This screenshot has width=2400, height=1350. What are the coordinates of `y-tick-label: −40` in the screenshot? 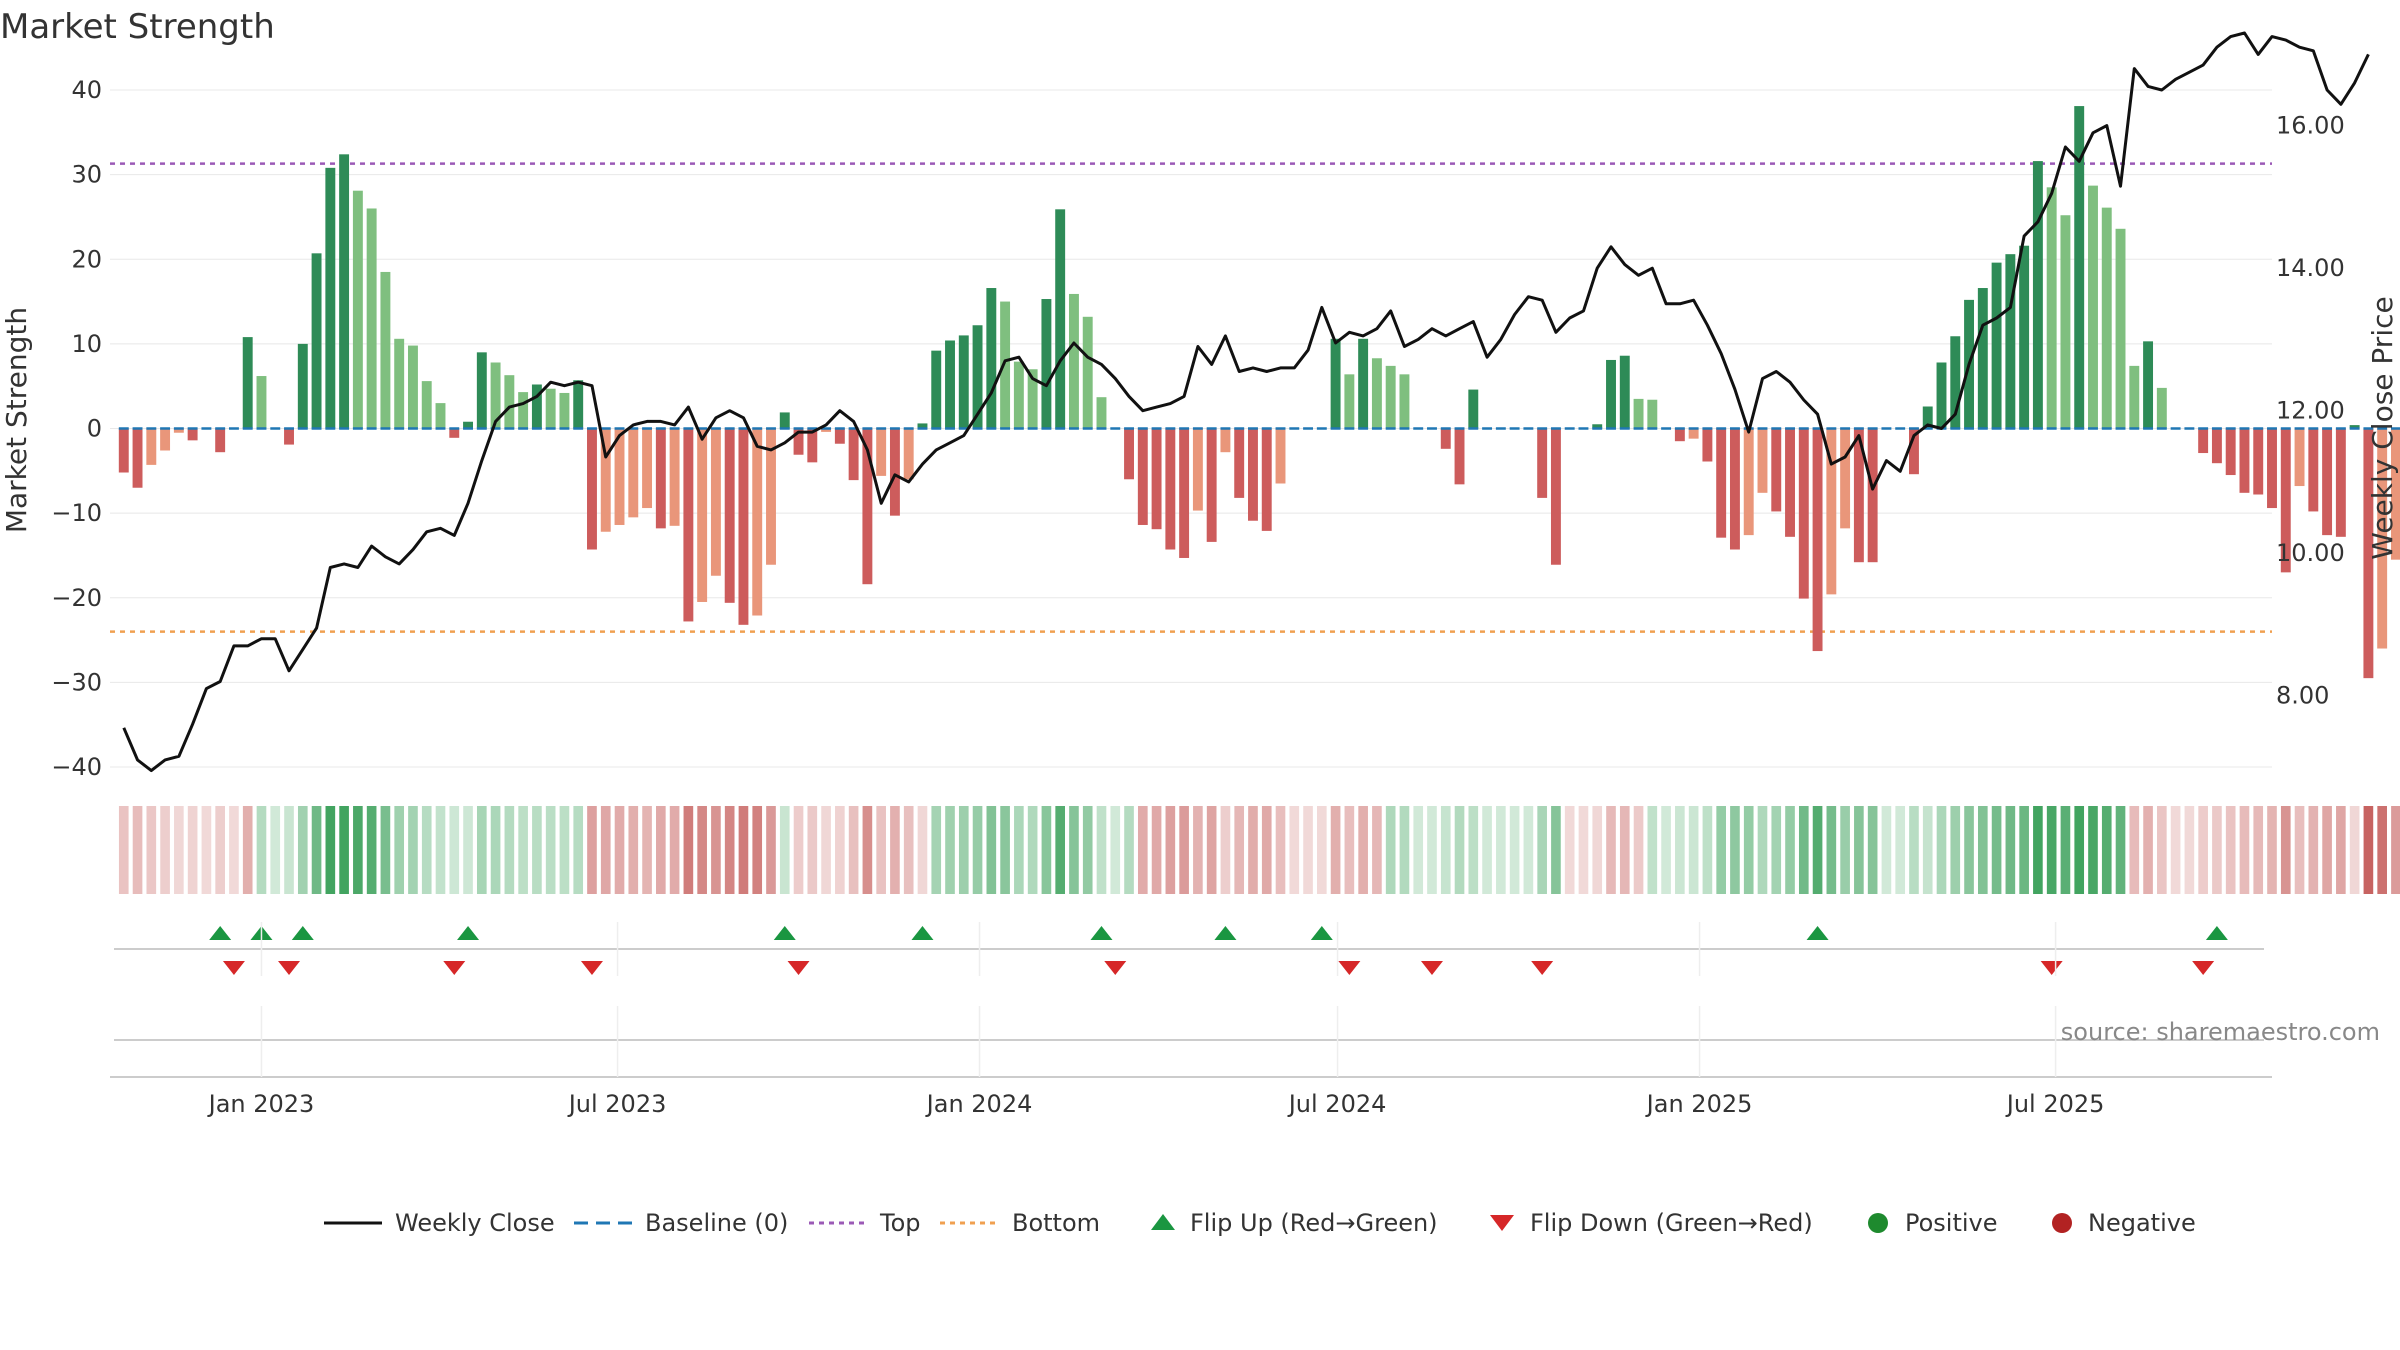 It's located at (76, 767).